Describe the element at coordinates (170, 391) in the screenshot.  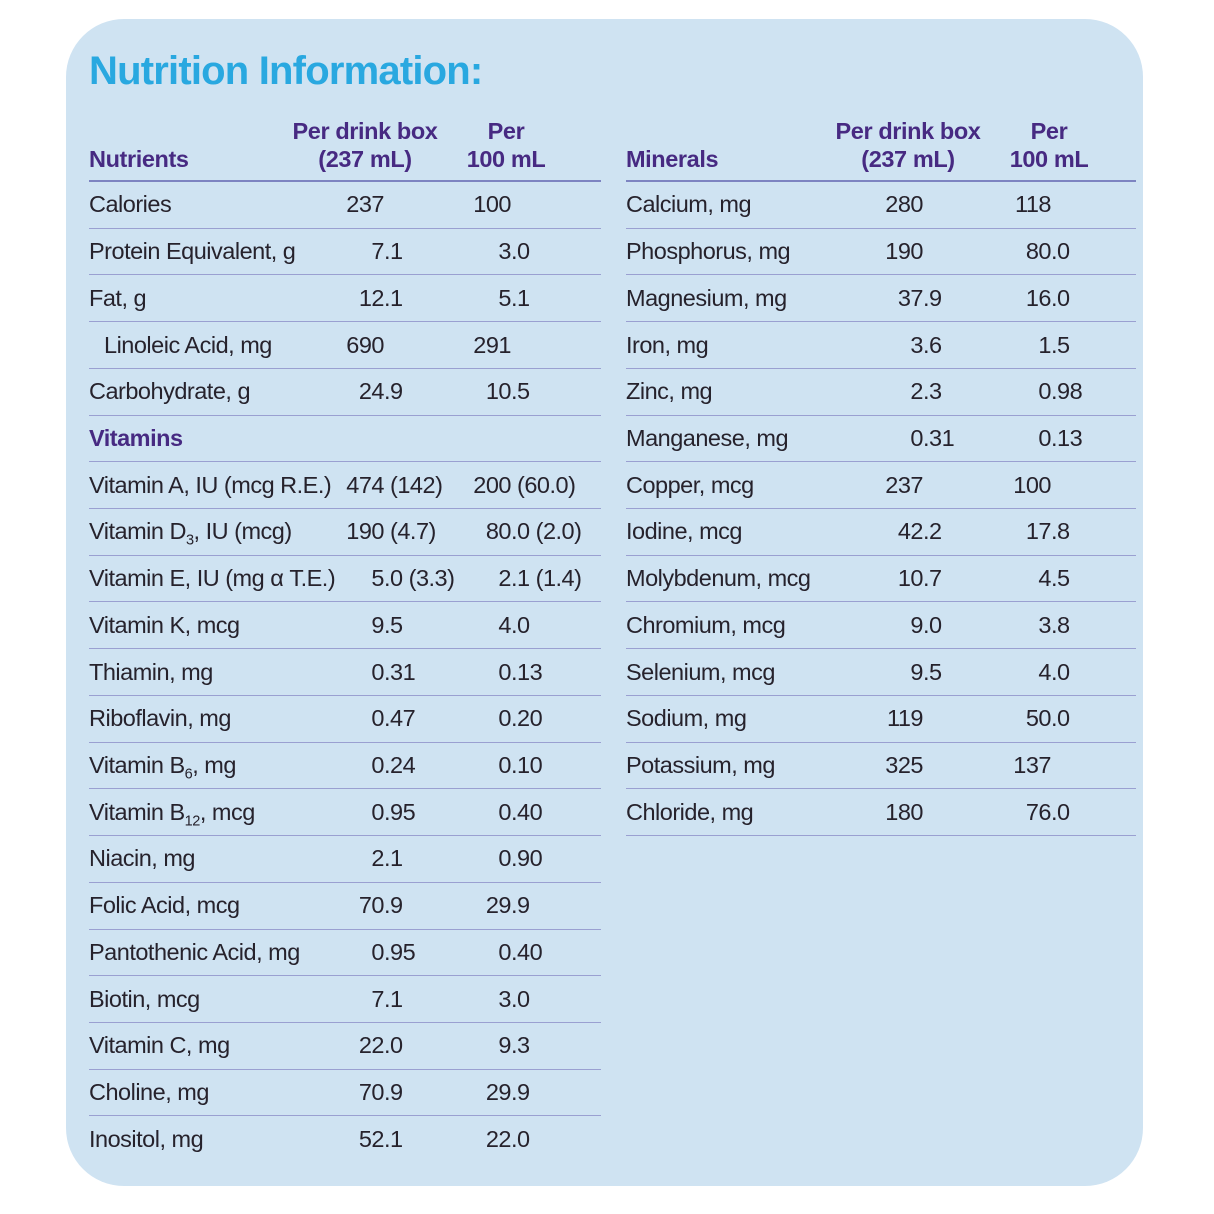
I see `nutrient-label: Carbohydrate, g` at that location.